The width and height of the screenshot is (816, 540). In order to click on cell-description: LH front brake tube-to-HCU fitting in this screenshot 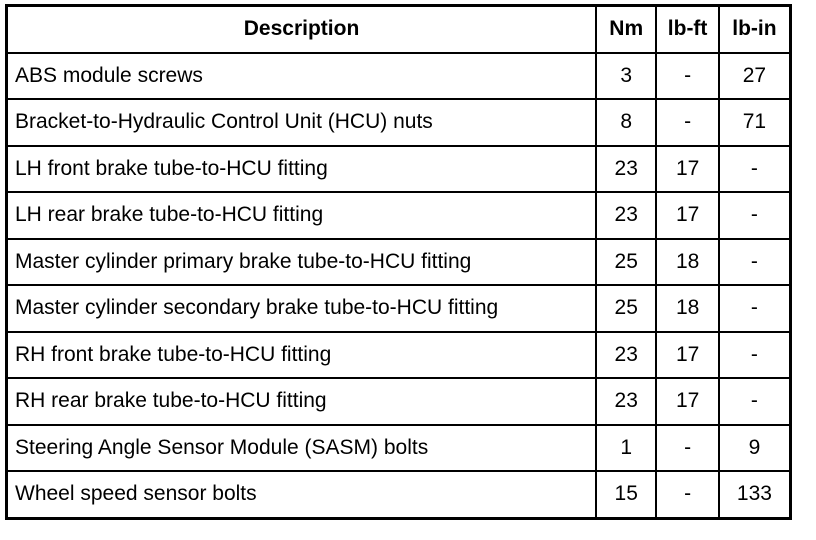, I will do `click(301, 168)`.